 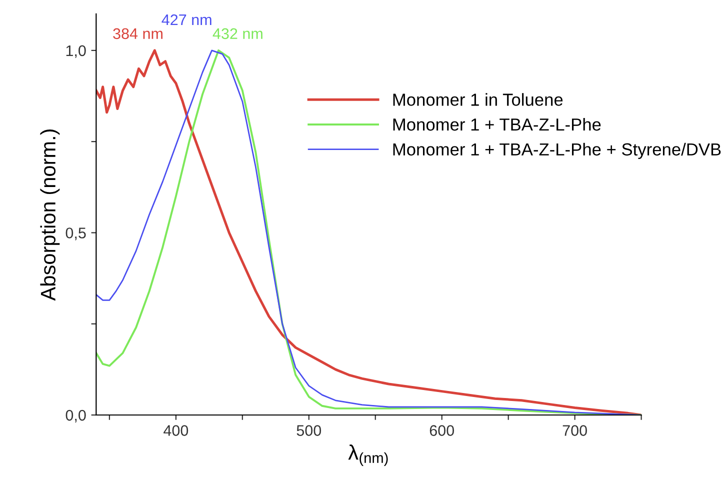 What do you see at coordinates (176, 430) in the screenshot?
I see `x-tick-label: 400` at bounding box center [176, 430].